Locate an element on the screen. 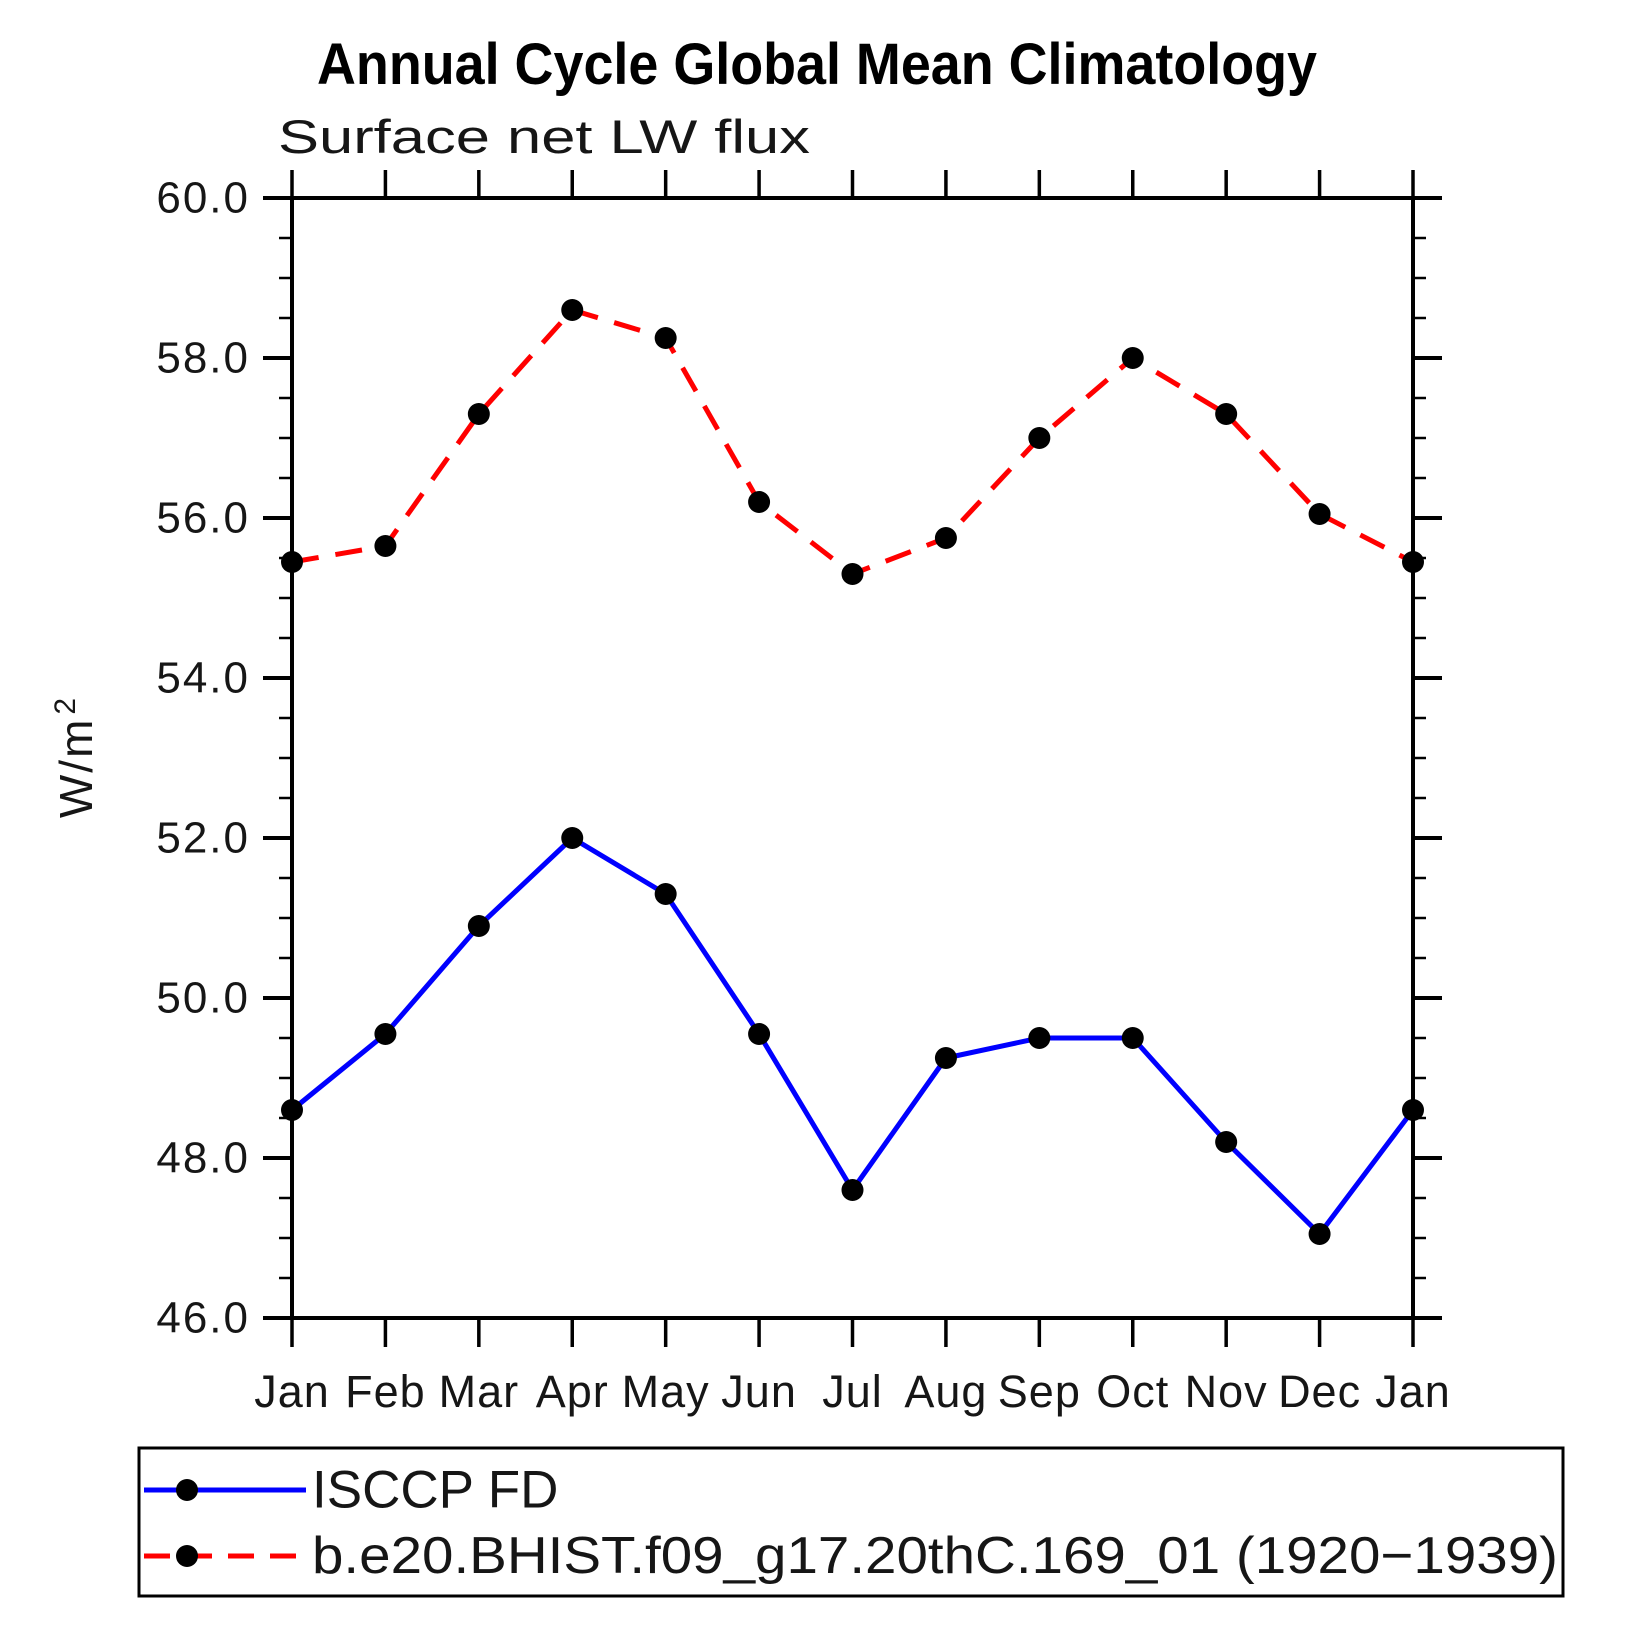 The width and height of the screenshot is (1635, 1635). data-point-0-may is located at coordinates (665, 894).